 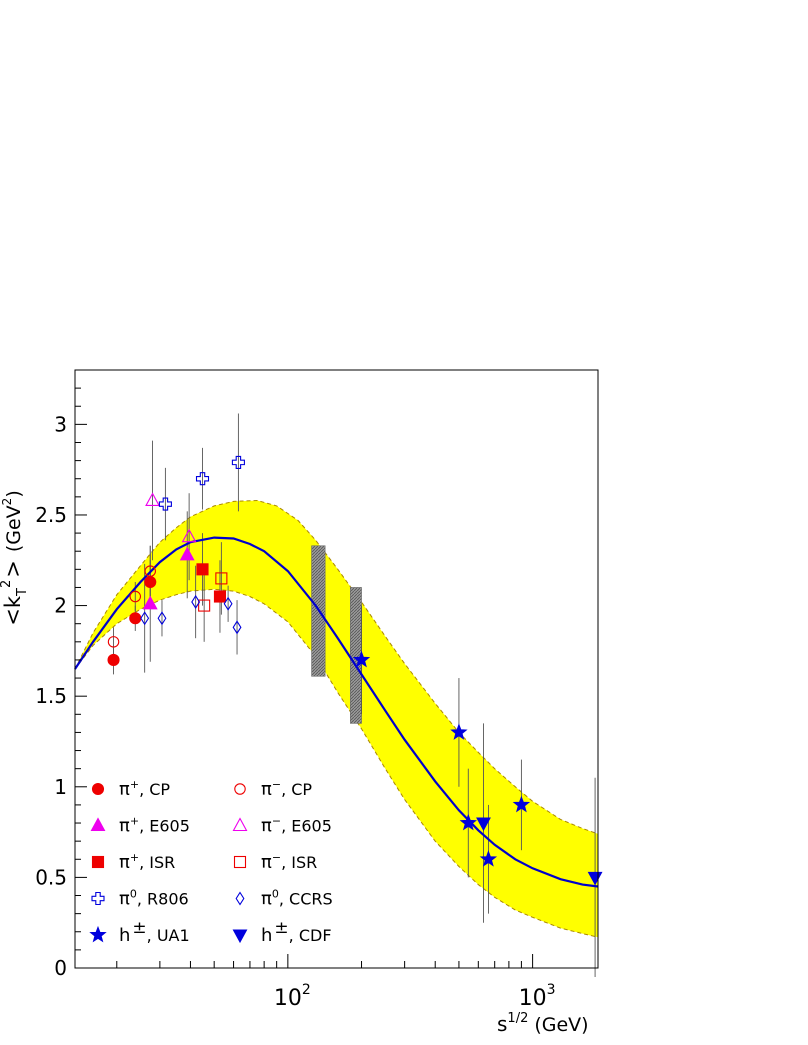 I want to click on legend-item: π+, ISR, so click(x=133, y=862).